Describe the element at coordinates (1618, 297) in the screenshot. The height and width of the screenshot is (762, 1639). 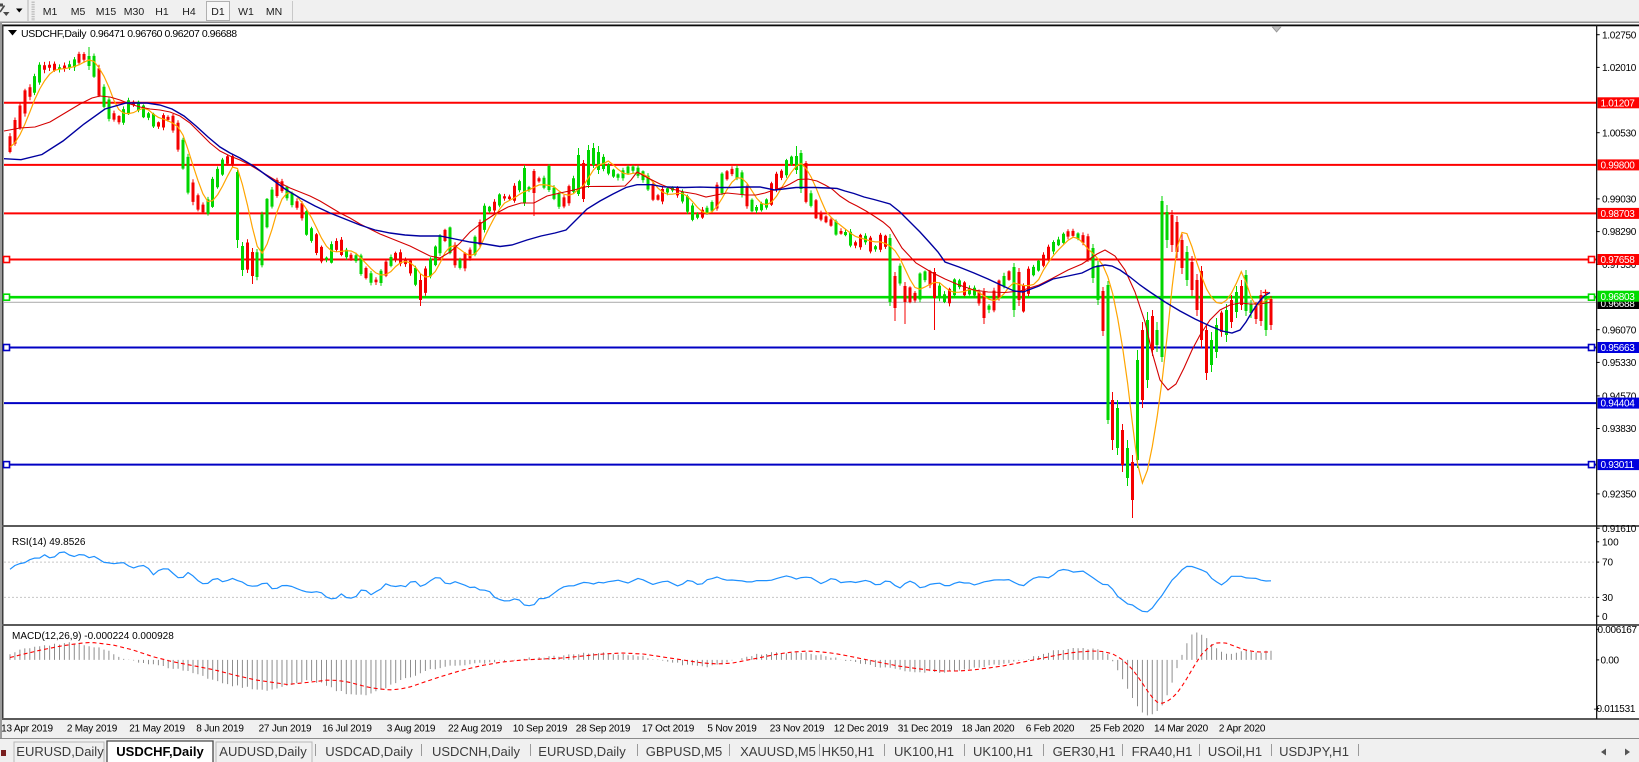
I see `svg-text: 0.96803` at that location.